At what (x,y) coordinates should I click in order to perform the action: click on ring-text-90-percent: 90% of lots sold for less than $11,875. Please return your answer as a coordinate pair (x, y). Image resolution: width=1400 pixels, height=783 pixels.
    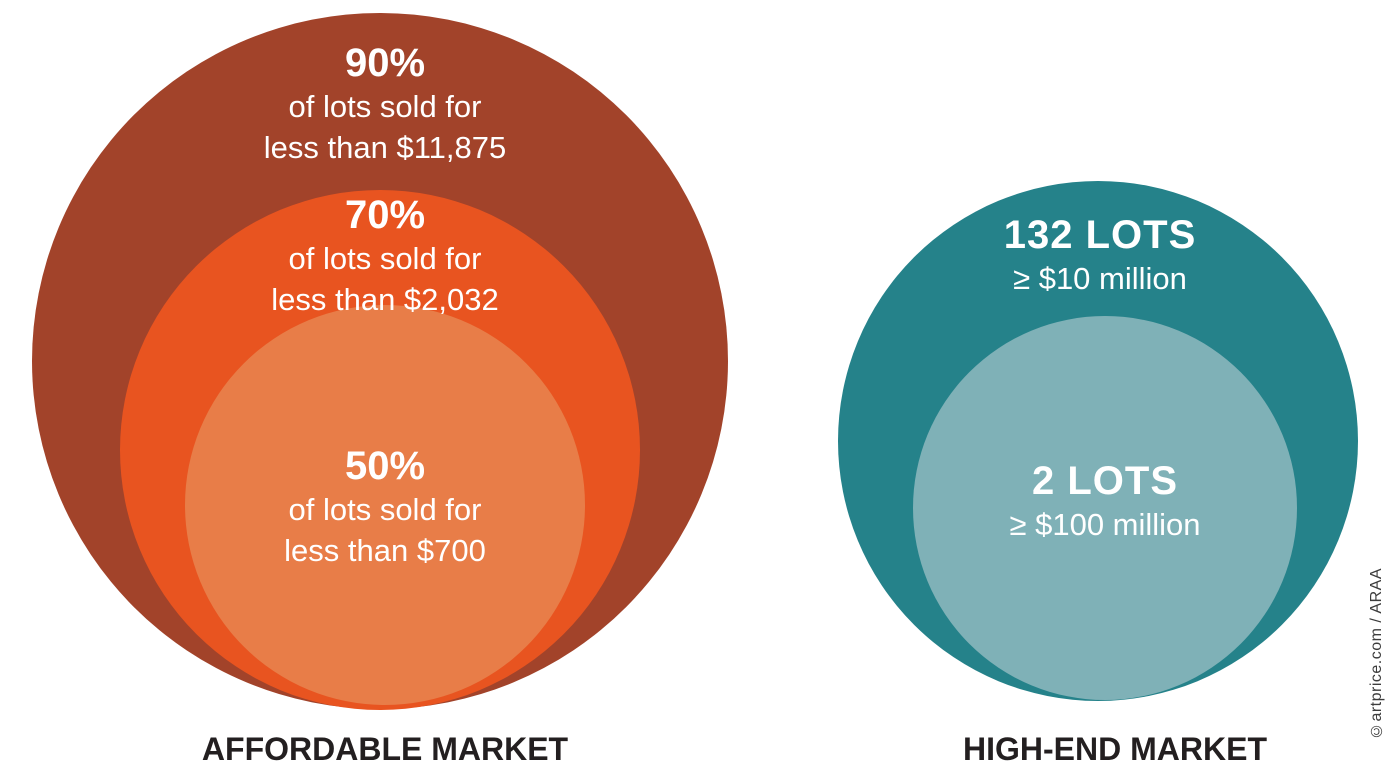
    Looking at the image, I should click on (385, 104).